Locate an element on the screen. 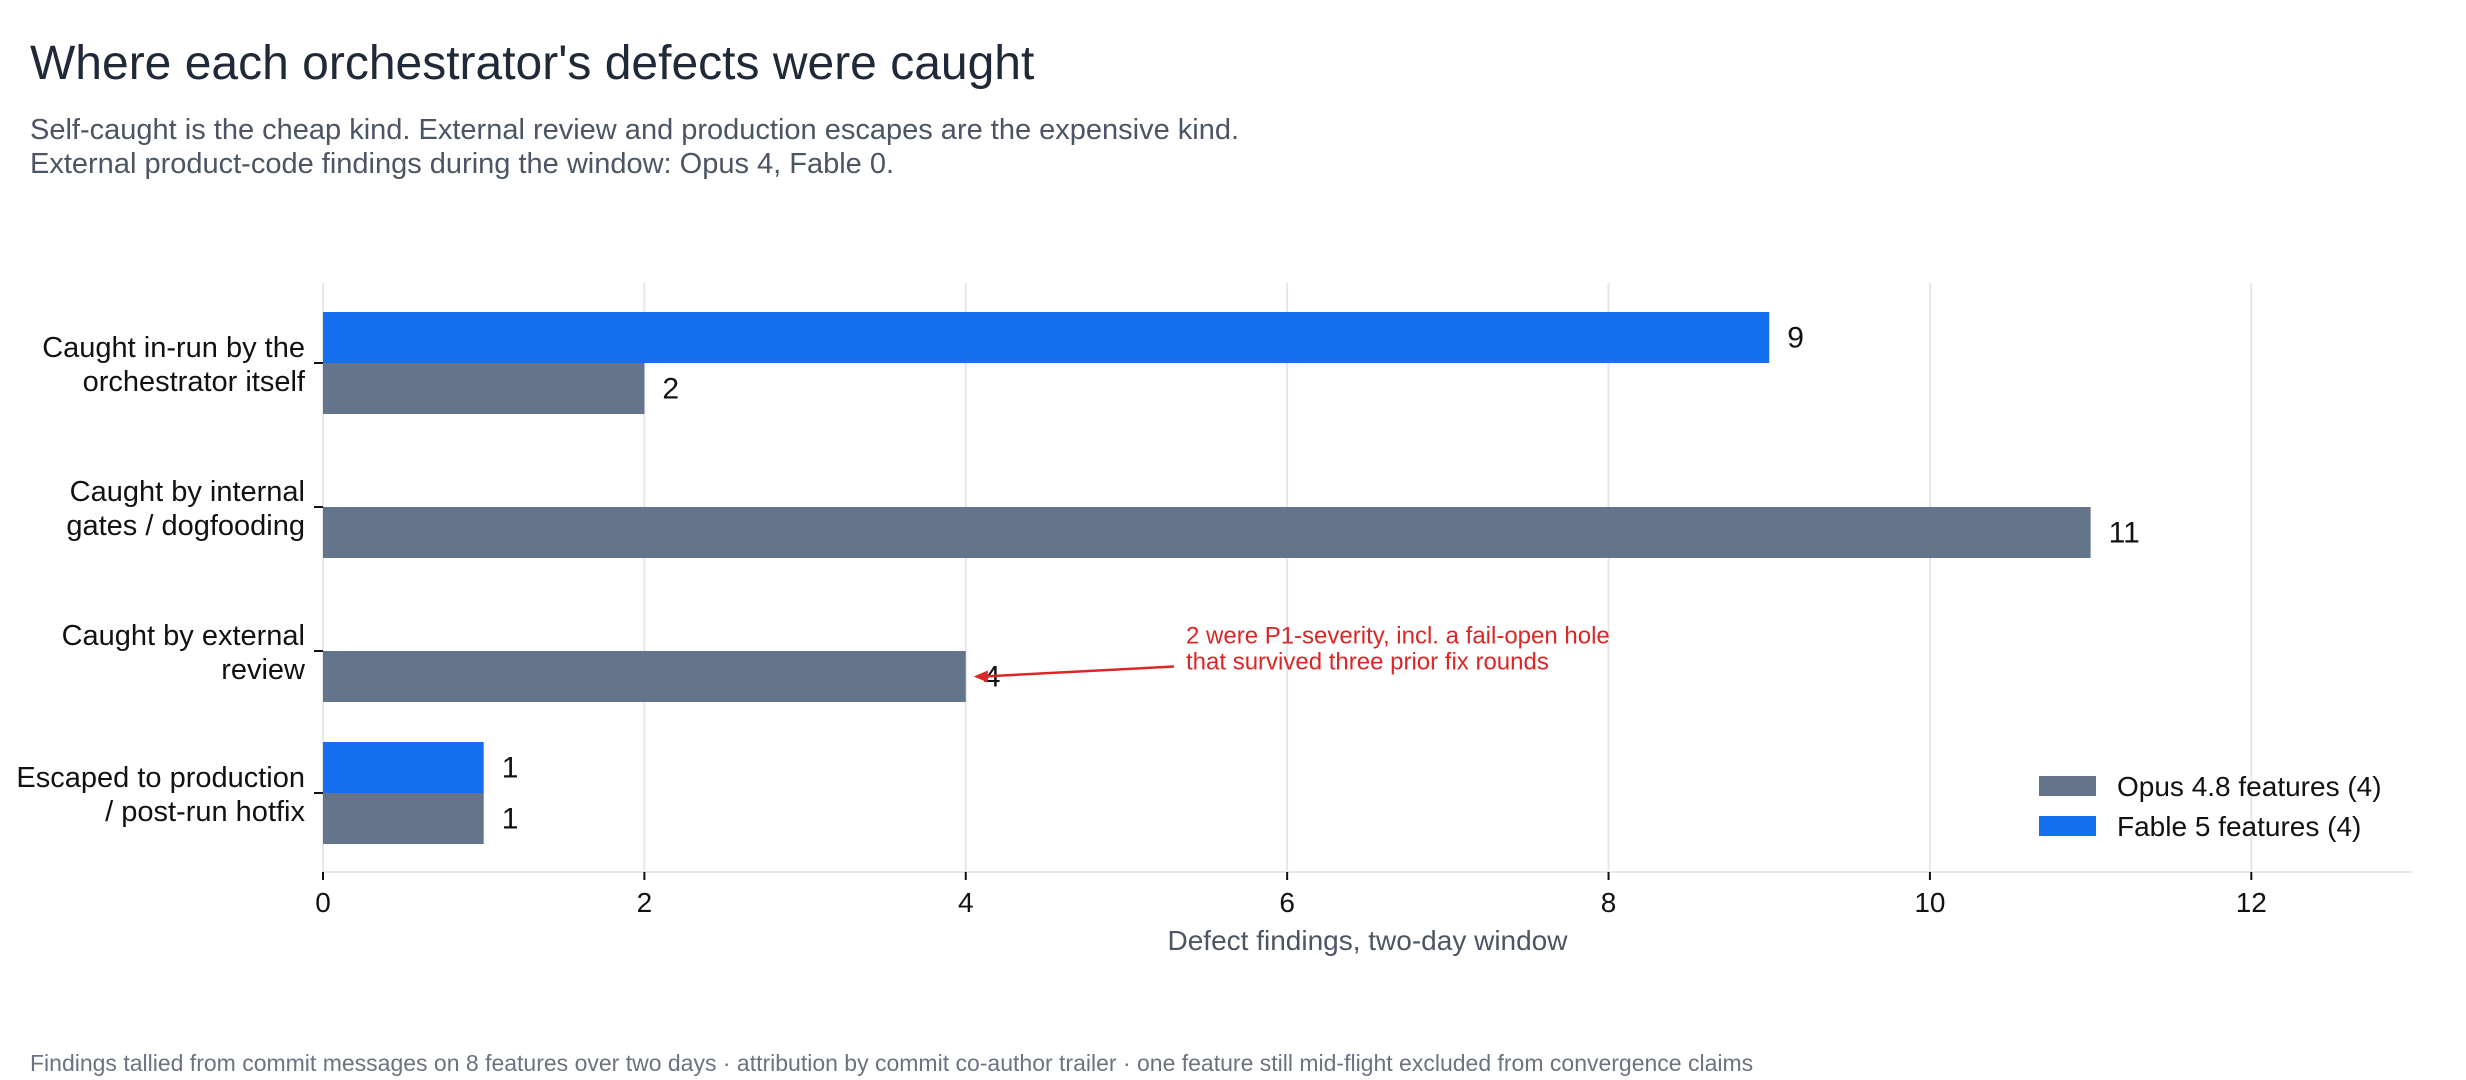 The width and height of the screenshot is (2466, 1080). legend-label-opus: Opus 4.8 features (4) is located at coordinates (2249, 786).